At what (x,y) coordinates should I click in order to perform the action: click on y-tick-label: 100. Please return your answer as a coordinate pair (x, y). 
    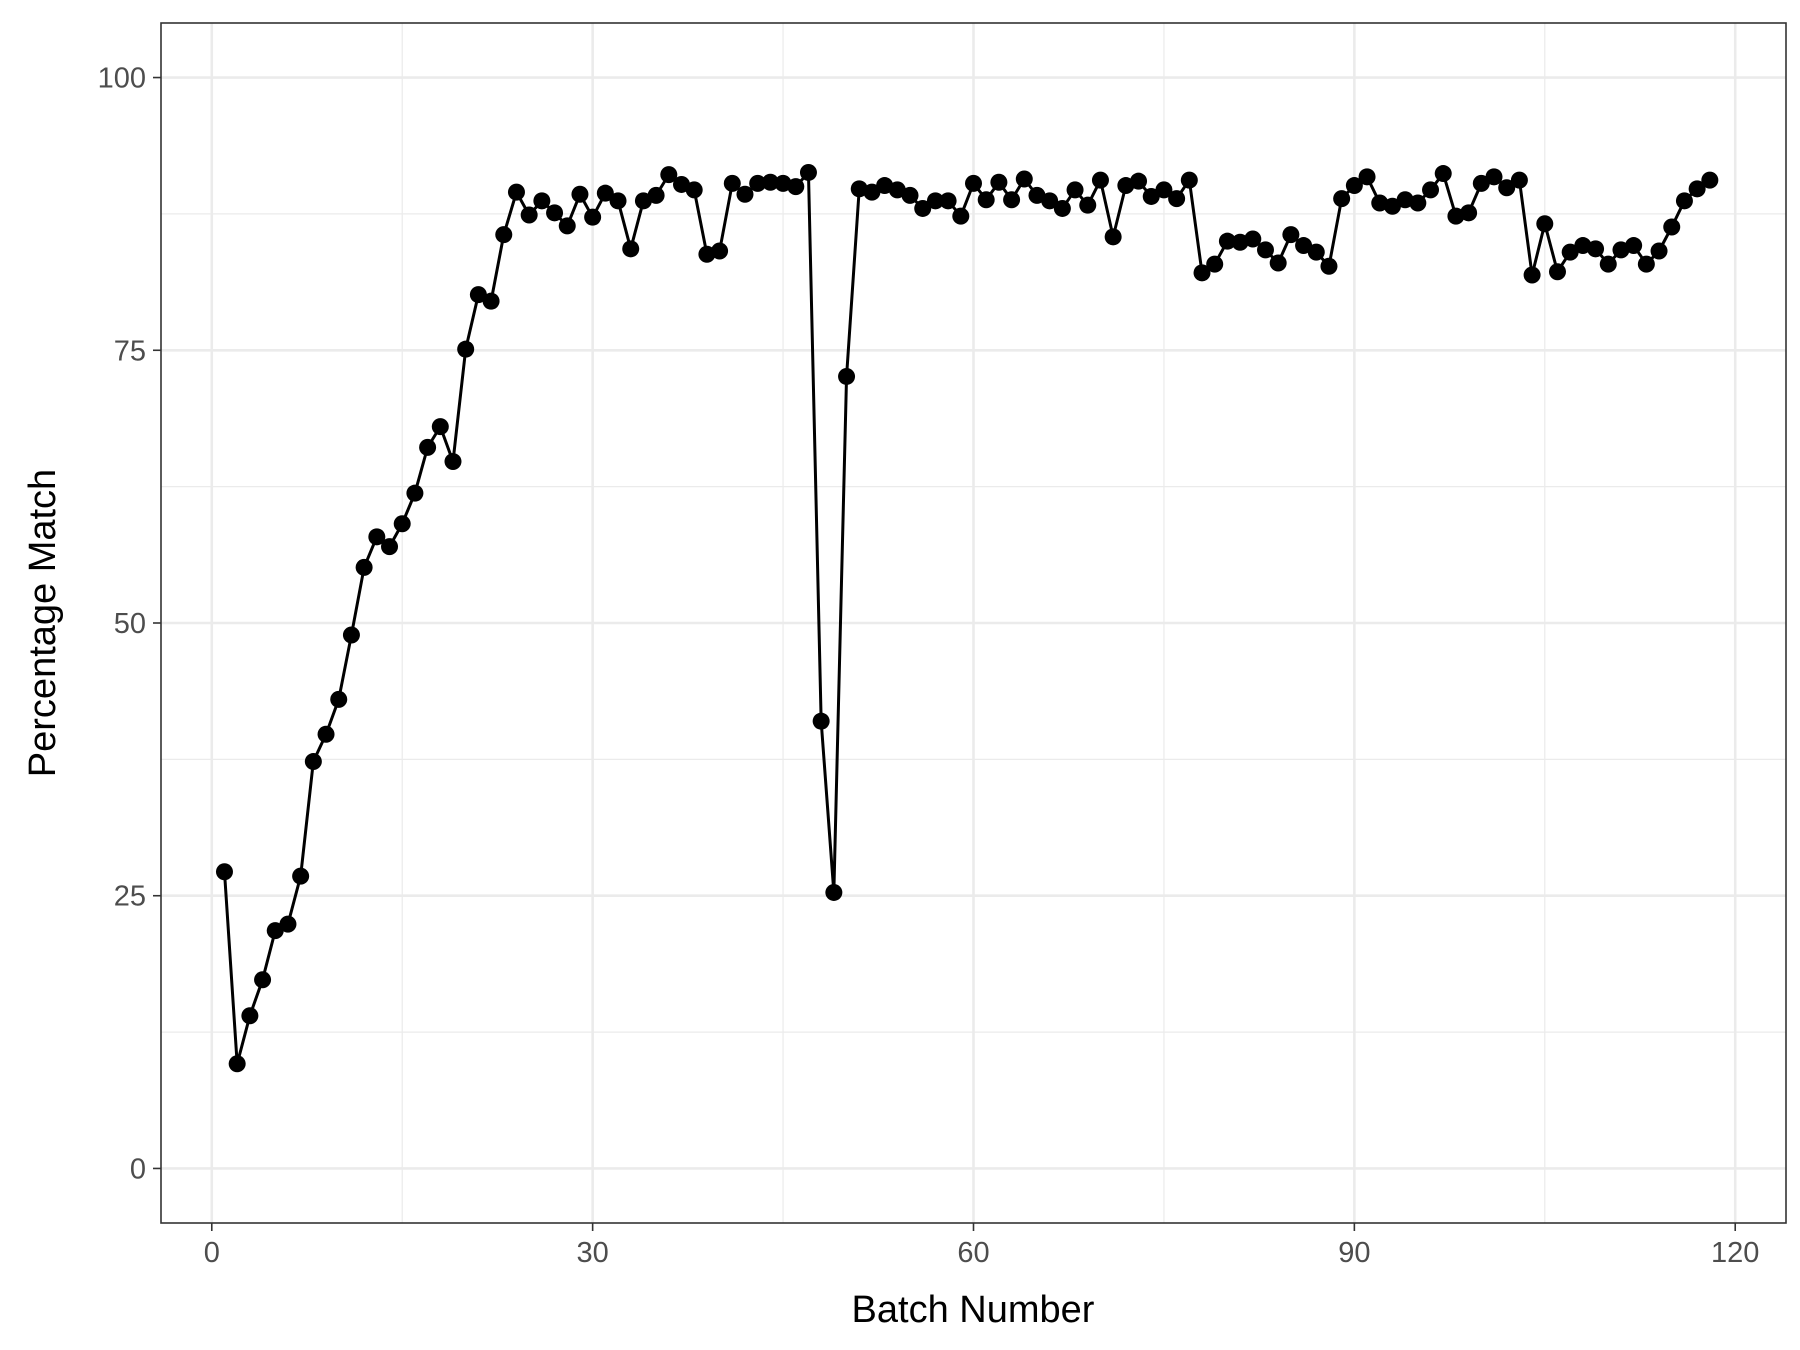
    Looking at the image, I should click on (122, 79).